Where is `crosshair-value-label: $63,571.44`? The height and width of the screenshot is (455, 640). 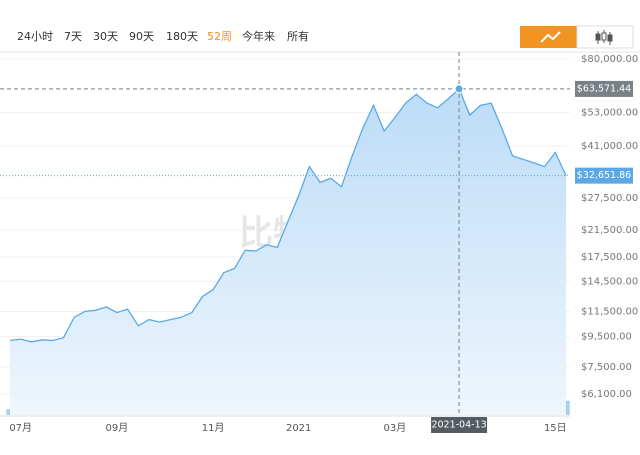
crosshair-value-label: $63,571.44 is located at coordinates (604, 88).